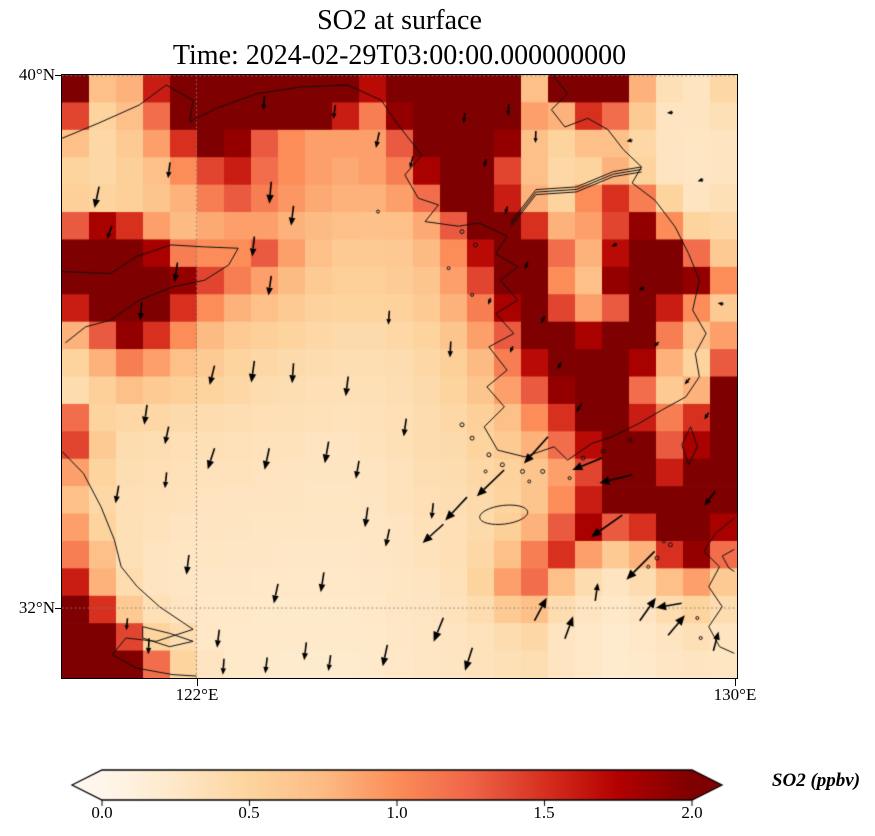 The height and width of the screenshot is (836, 875). I want to click on xtick-label-122e: 122°E, so click(197, 694).